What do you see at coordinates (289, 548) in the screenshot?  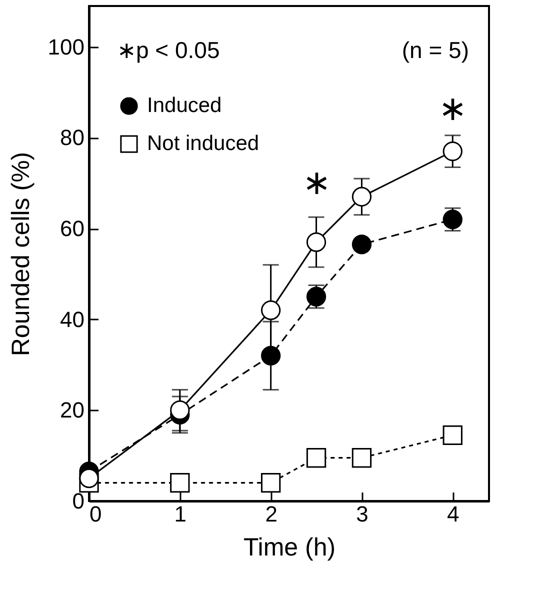 I see `x-axis-title: Time (h)` at bounding box center [289, 548].